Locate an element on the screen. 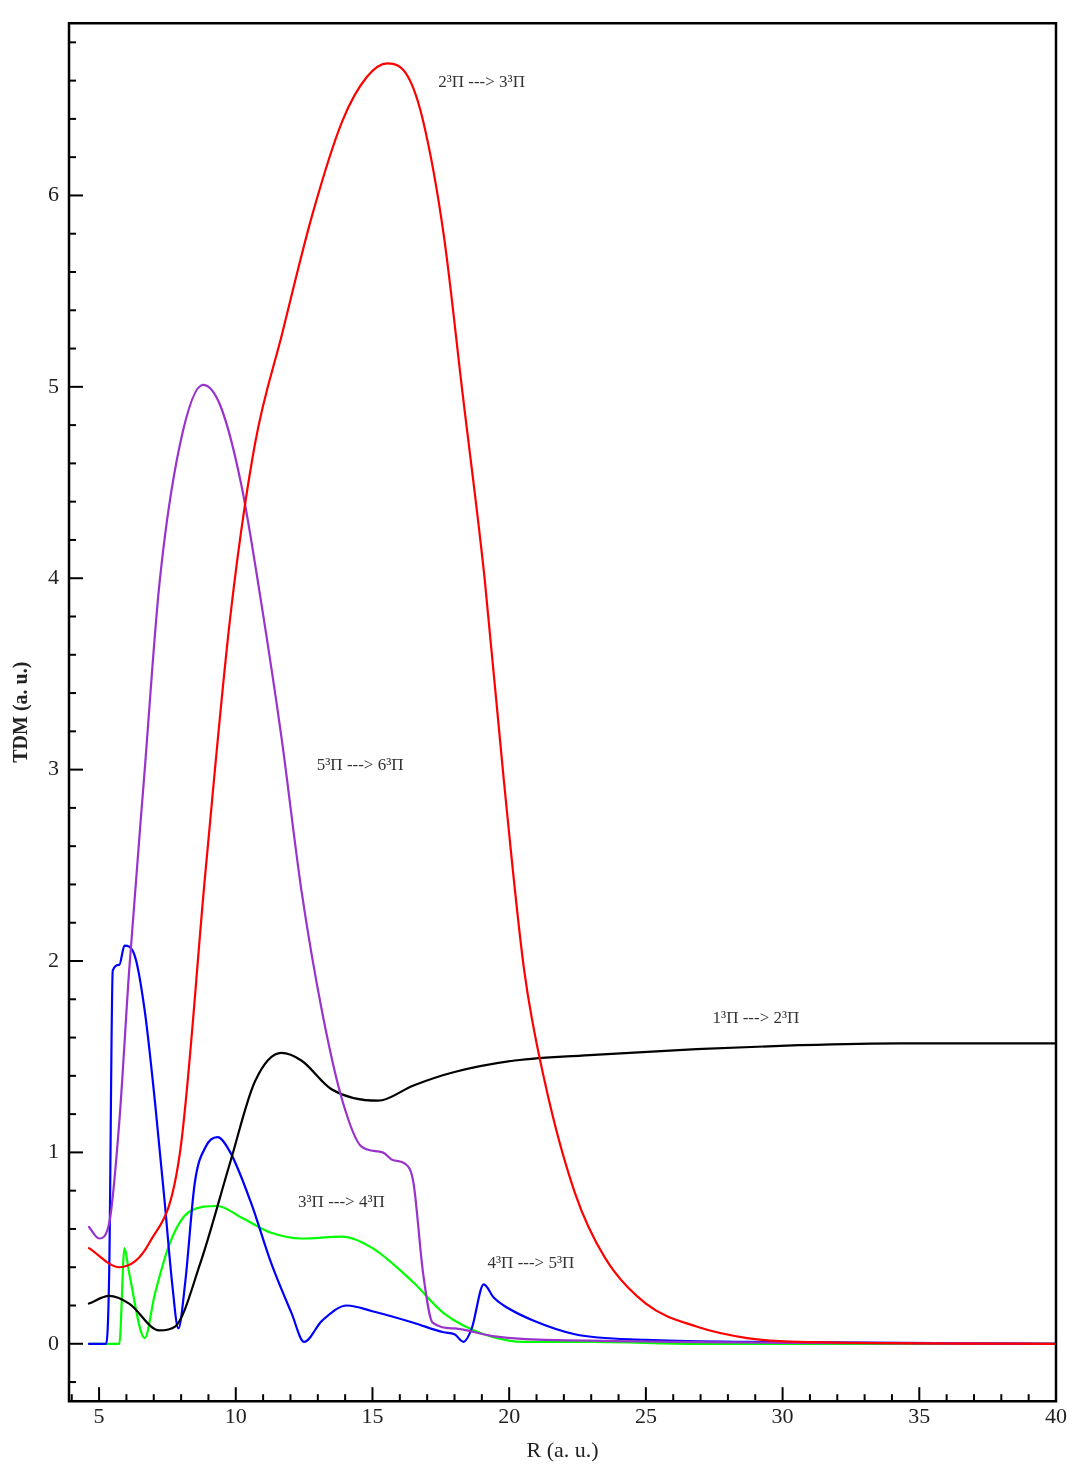 The image size is (1072, 1472). x-tick-label: 10 is located at coordinates (235, 1416).